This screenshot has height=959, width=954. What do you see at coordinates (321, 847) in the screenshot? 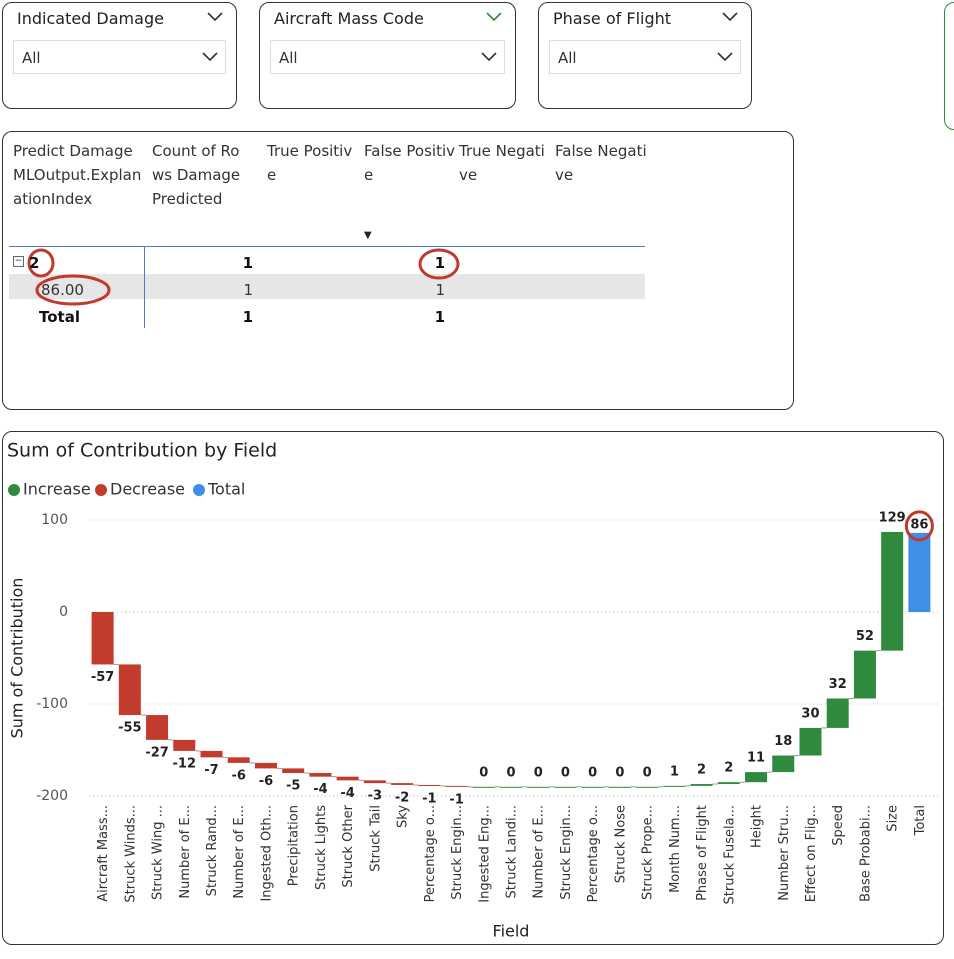
I see `x-tick-label: Struck Lights` at bounding box center [321, 847].